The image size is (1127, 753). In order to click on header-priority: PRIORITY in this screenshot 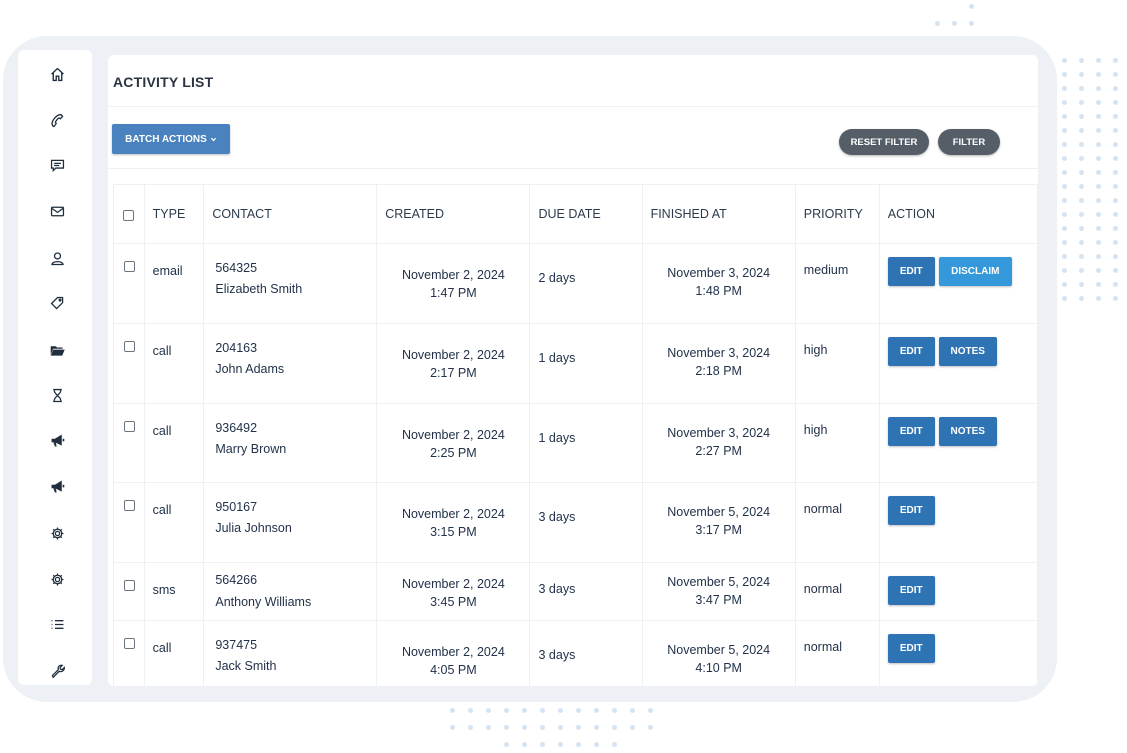, I will do `click(837, 214)`.